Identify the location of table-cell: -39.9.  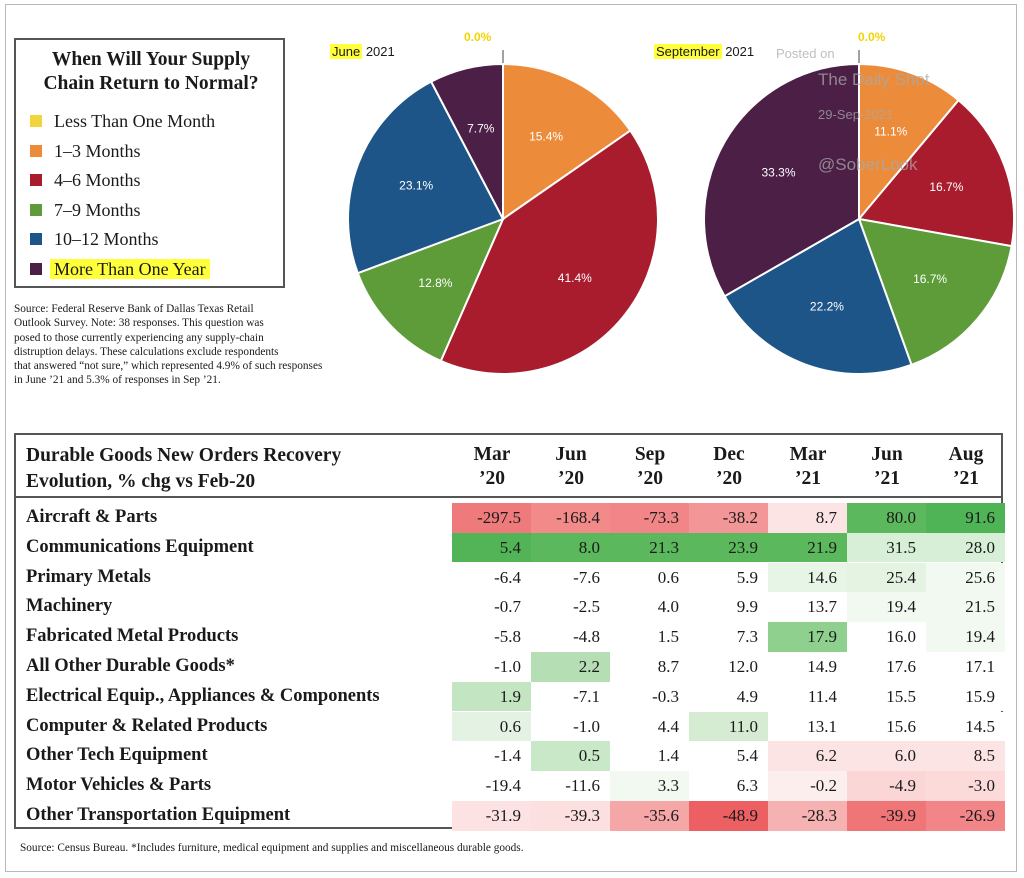
(886, 816).